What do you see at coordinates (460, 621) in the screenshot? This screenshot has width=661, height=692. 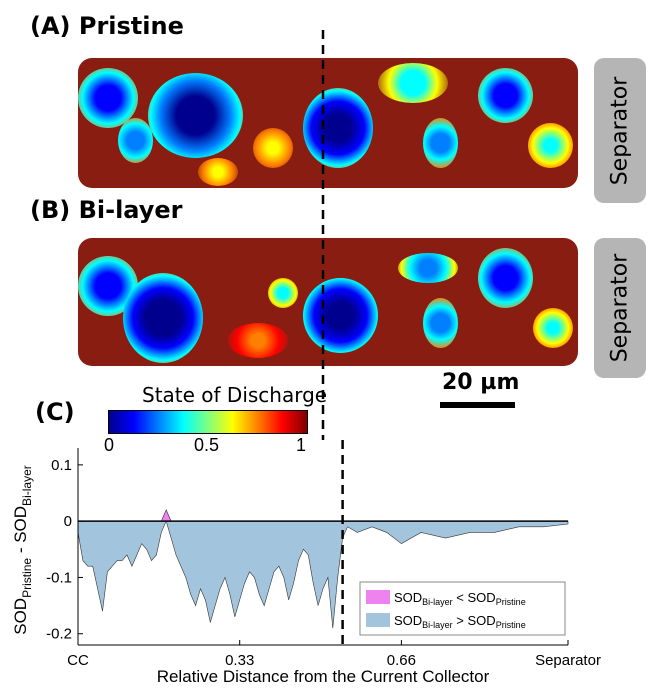 I see `legend-entry-negative: SODBi-layer > SODPristine` at bounding box center [460, 621].